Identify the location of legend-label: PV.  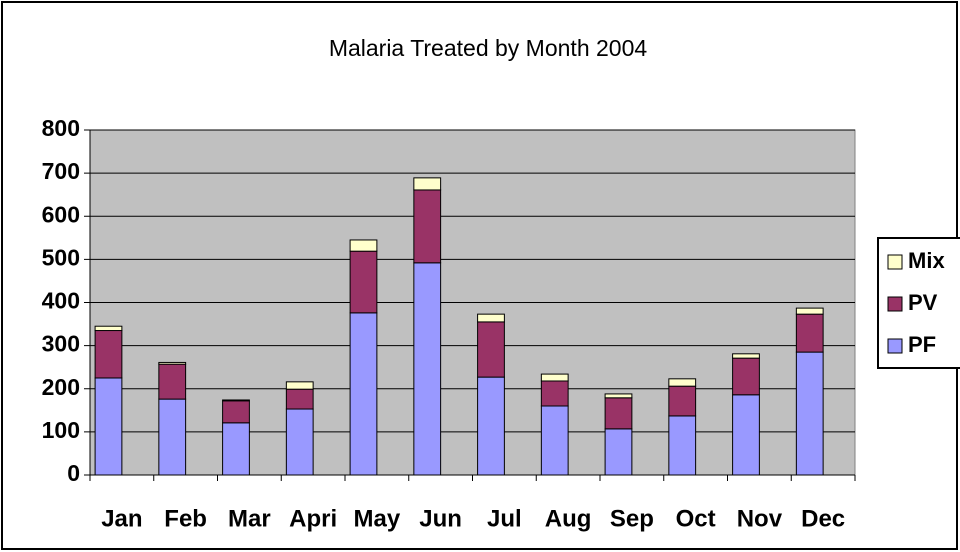
(923, 302).